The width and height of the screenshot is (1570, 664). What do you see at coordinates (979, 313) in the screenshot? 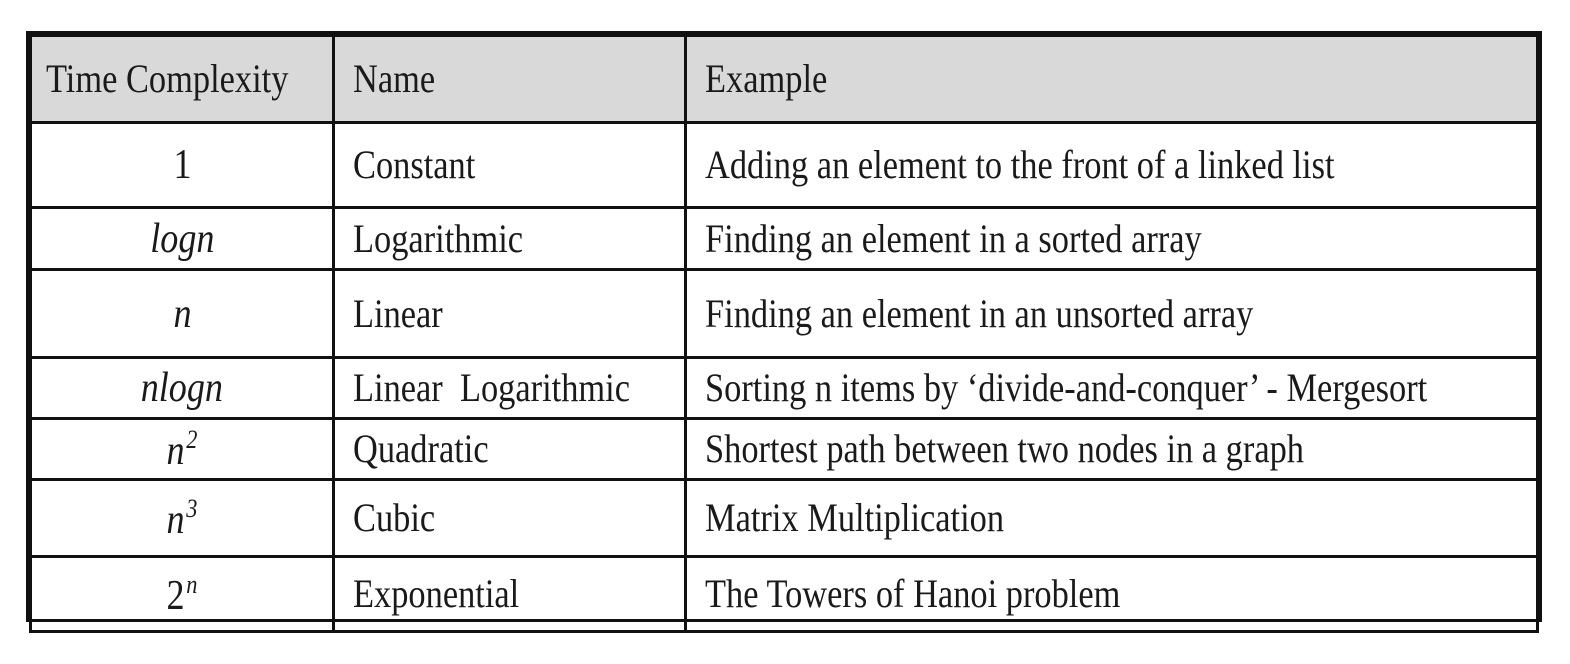
I see `example-value: Finding an element in an unsorted array` at bounding box center [979, 313].